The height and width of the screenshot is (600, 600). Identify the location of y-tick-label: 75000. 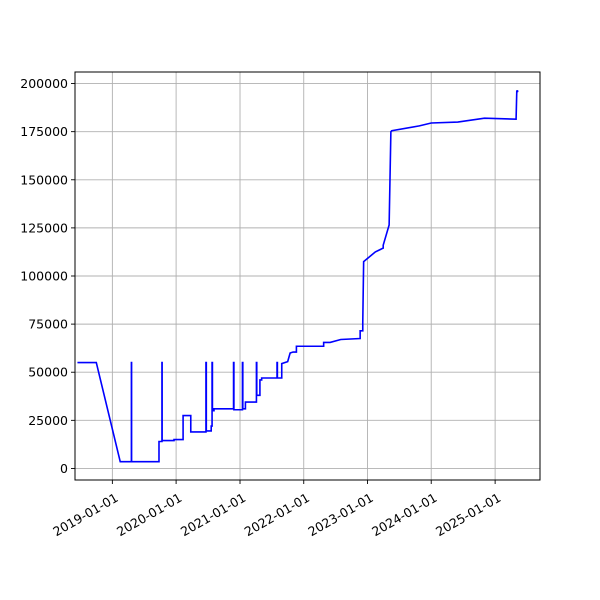
(48, 324).